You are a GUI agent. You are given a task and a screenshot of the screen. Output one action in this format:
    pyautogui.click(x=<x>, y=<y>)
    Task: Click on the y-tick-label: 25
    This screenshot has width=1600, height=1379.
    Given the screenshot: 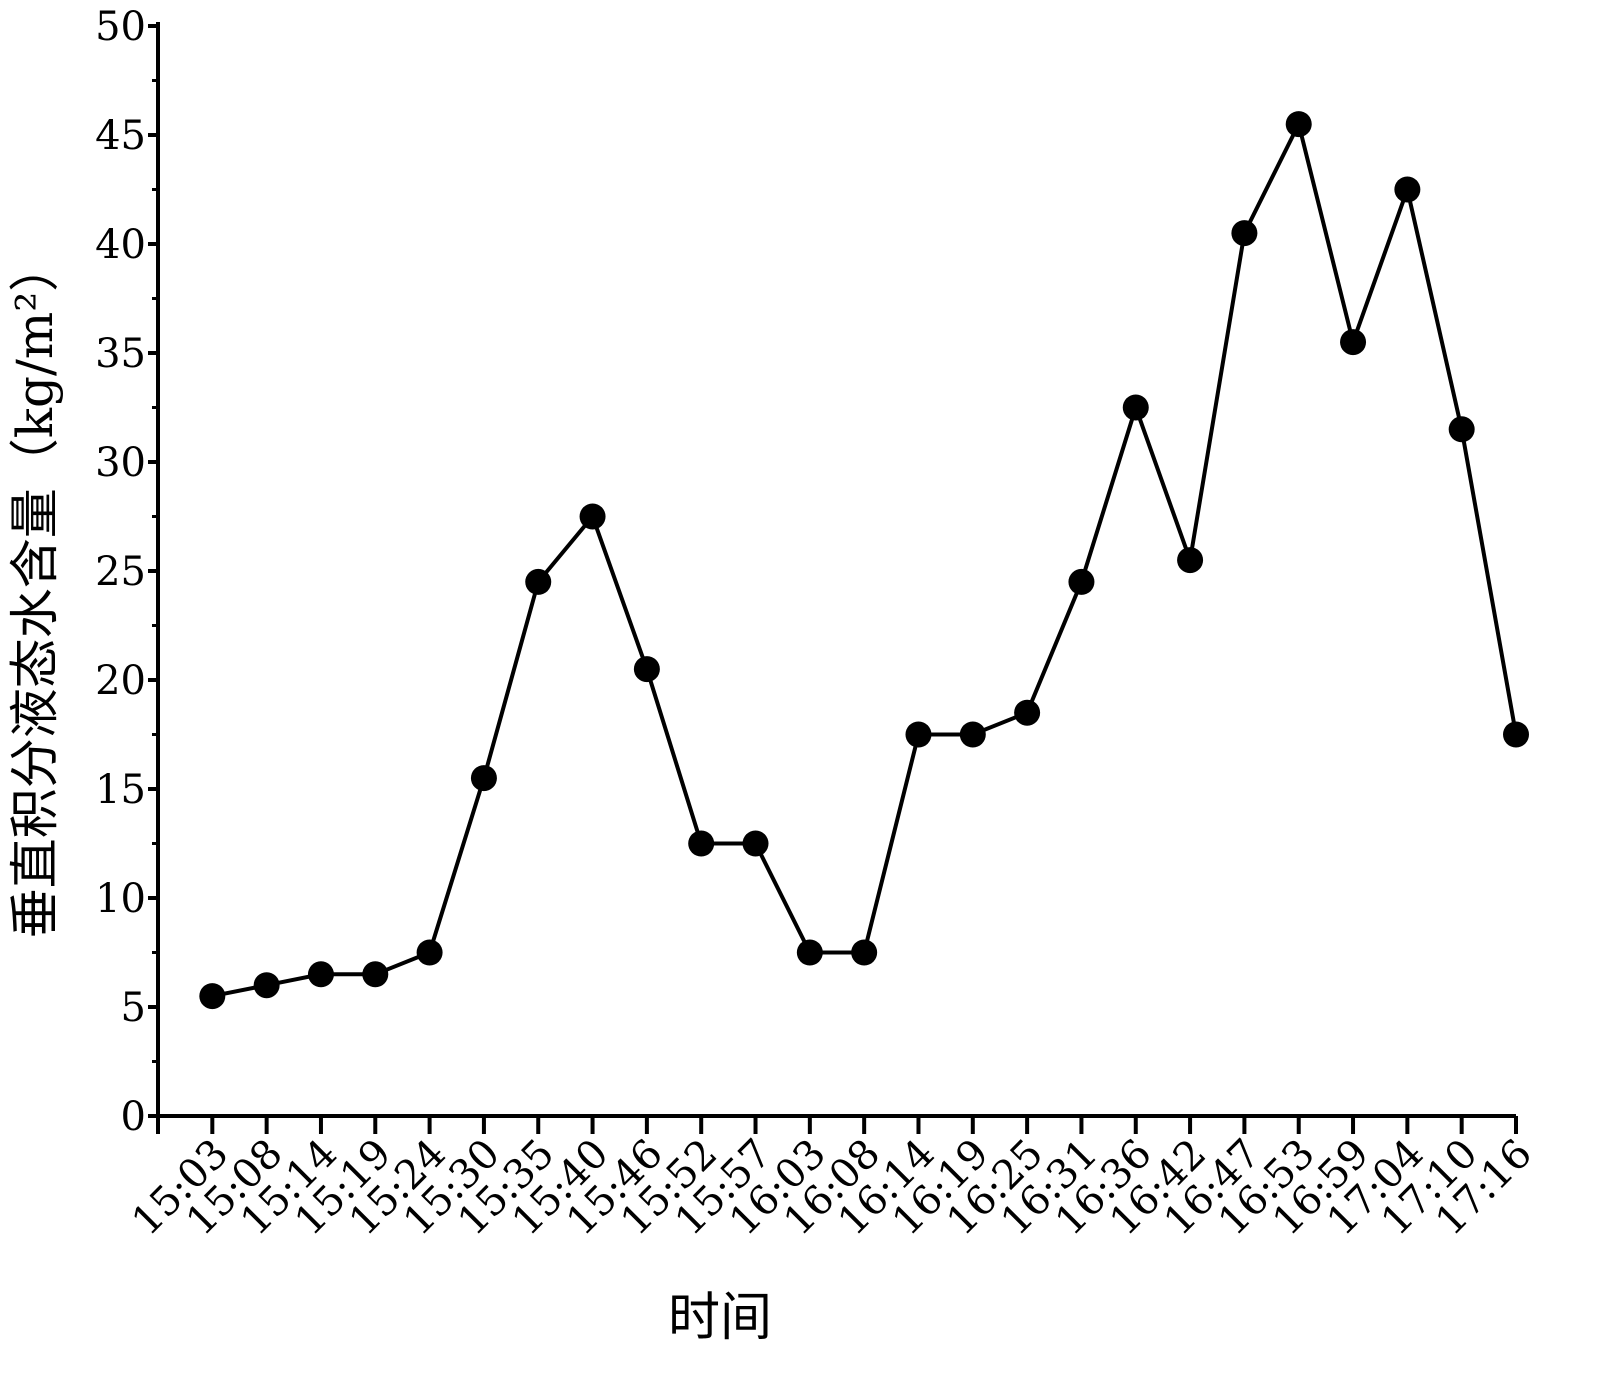 What is the action you would take?
    pyautogui.click(x=120, y=572)
    